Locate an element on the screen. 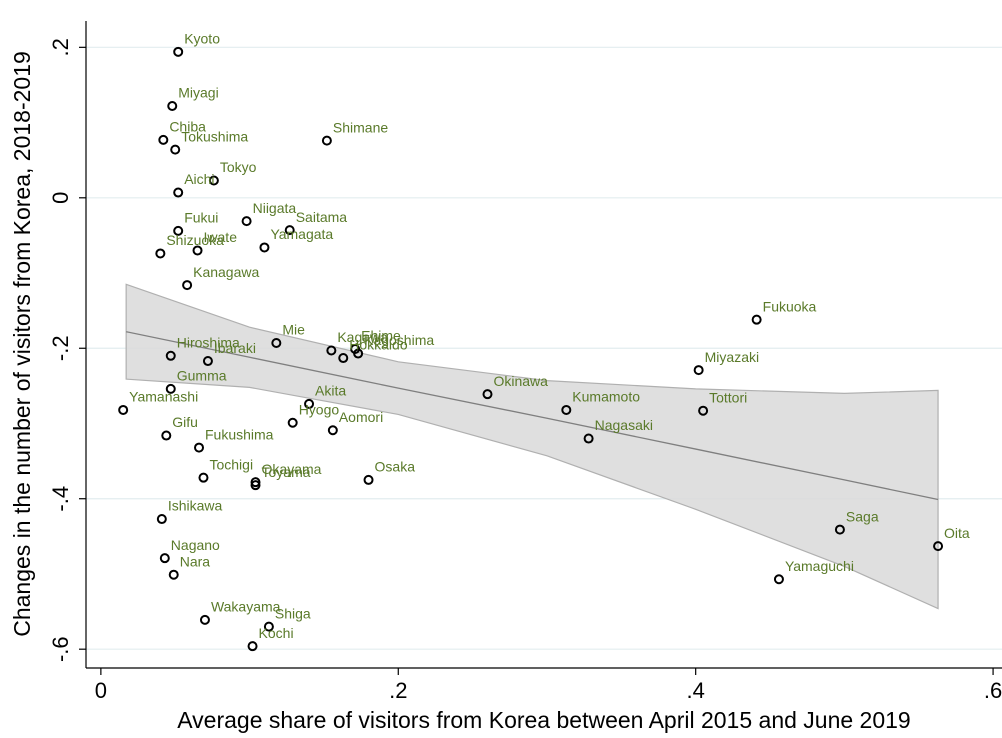  point-label: Hyogo is located at coordinates (319, 409).